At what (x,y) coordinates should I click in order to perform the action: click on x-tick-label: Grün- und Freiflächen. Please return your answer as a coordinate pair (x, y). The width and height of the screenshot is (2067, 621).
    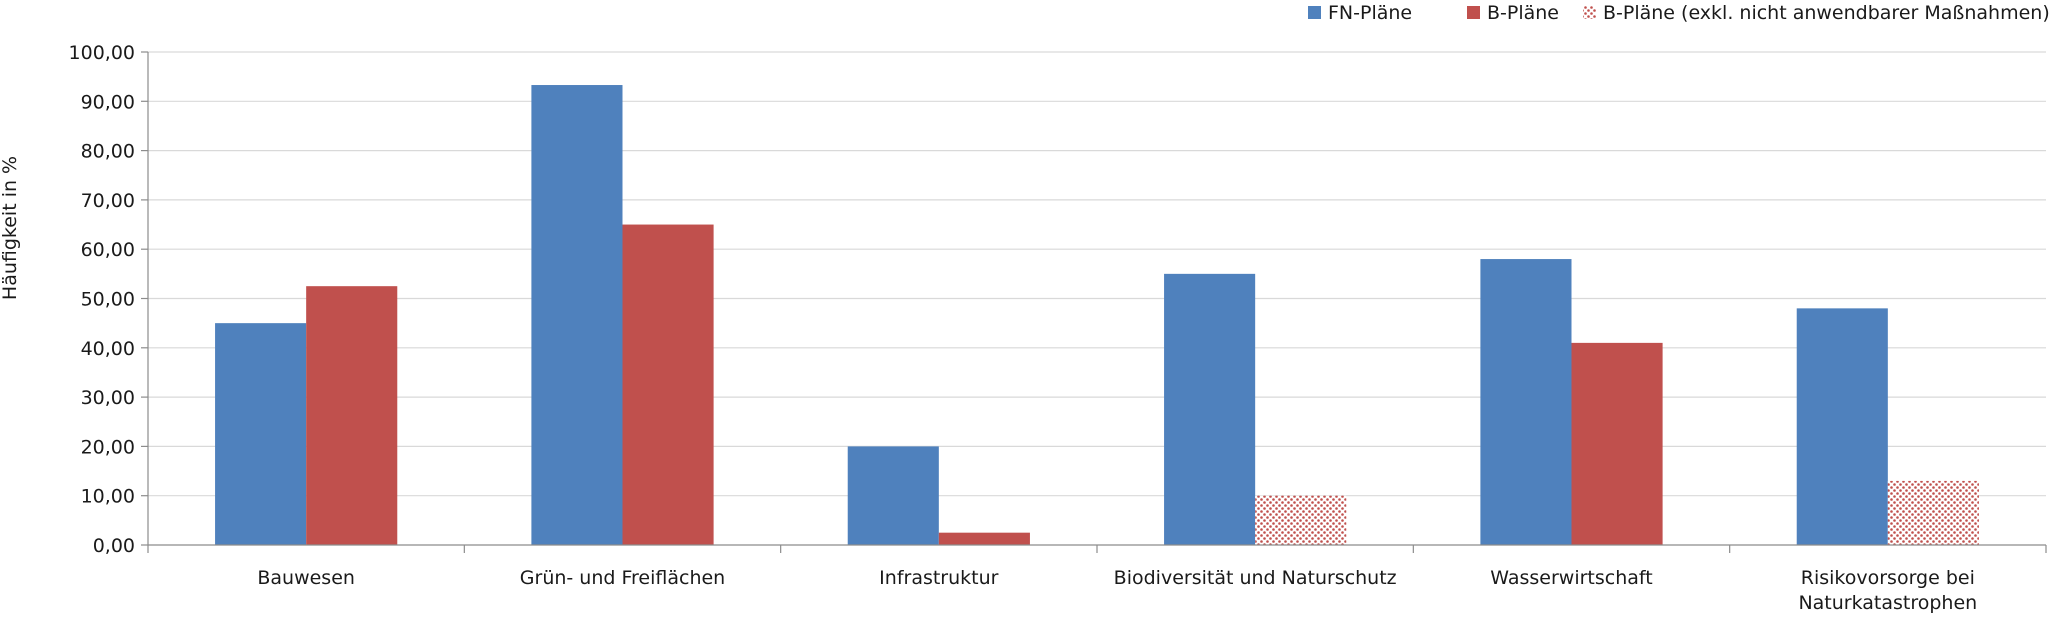
    Looking at the image, I should click on (622, 578).